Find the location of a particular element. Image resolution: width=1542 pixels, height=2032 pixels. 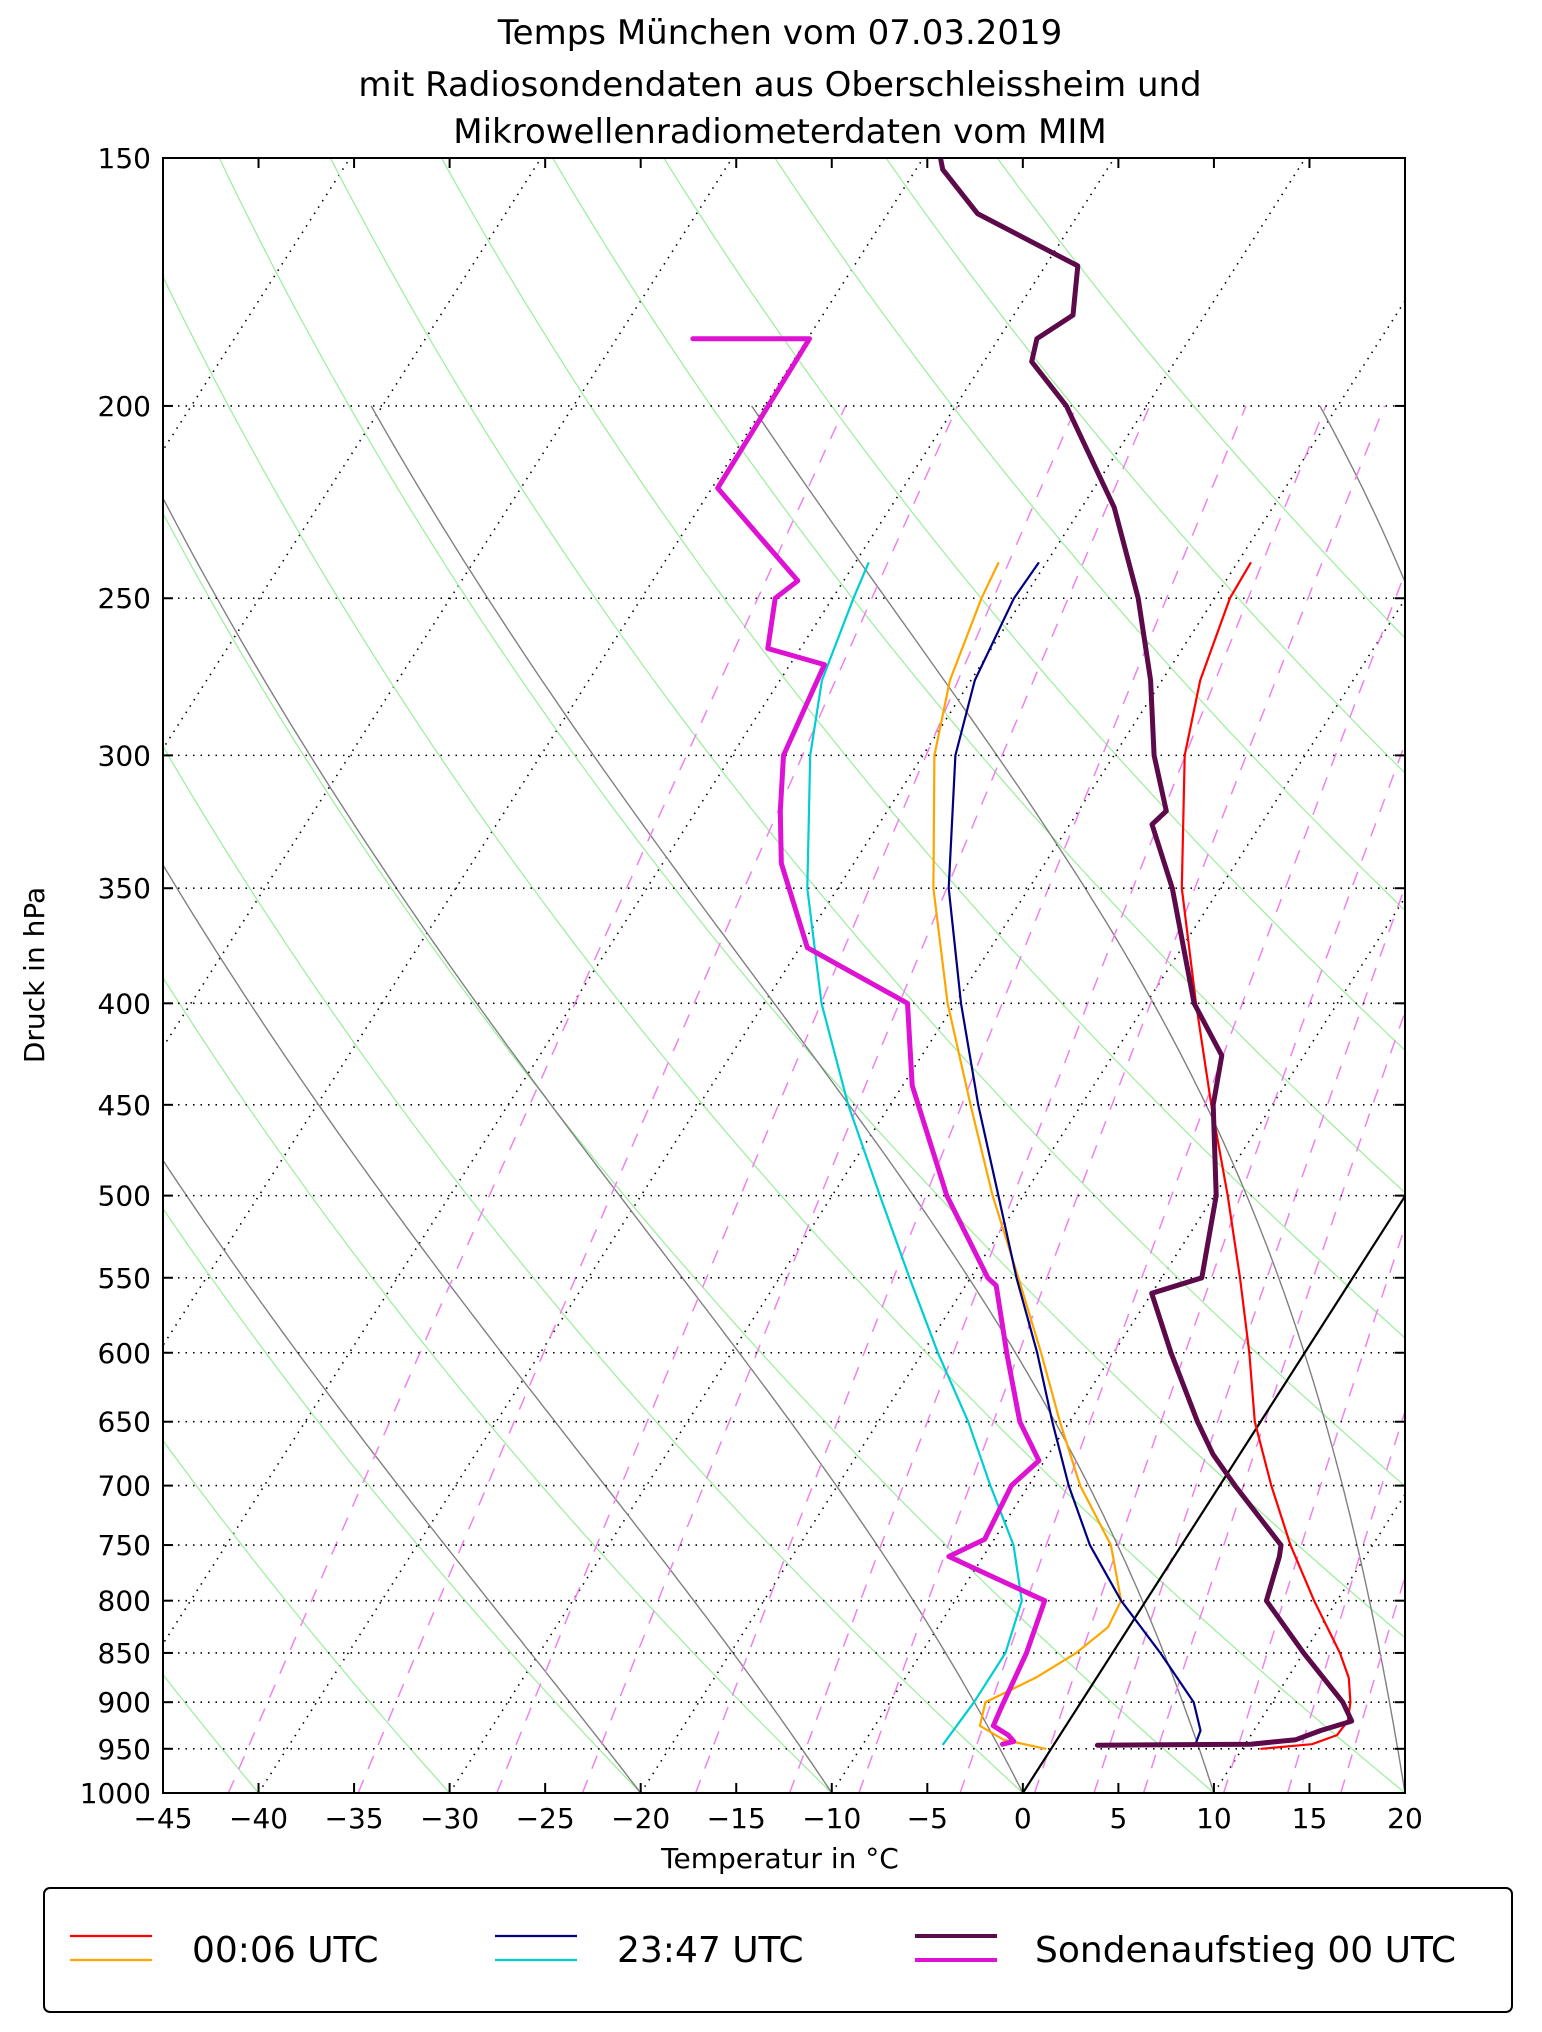

x-tick-label: −40 is located at coordinates (258, 1818).